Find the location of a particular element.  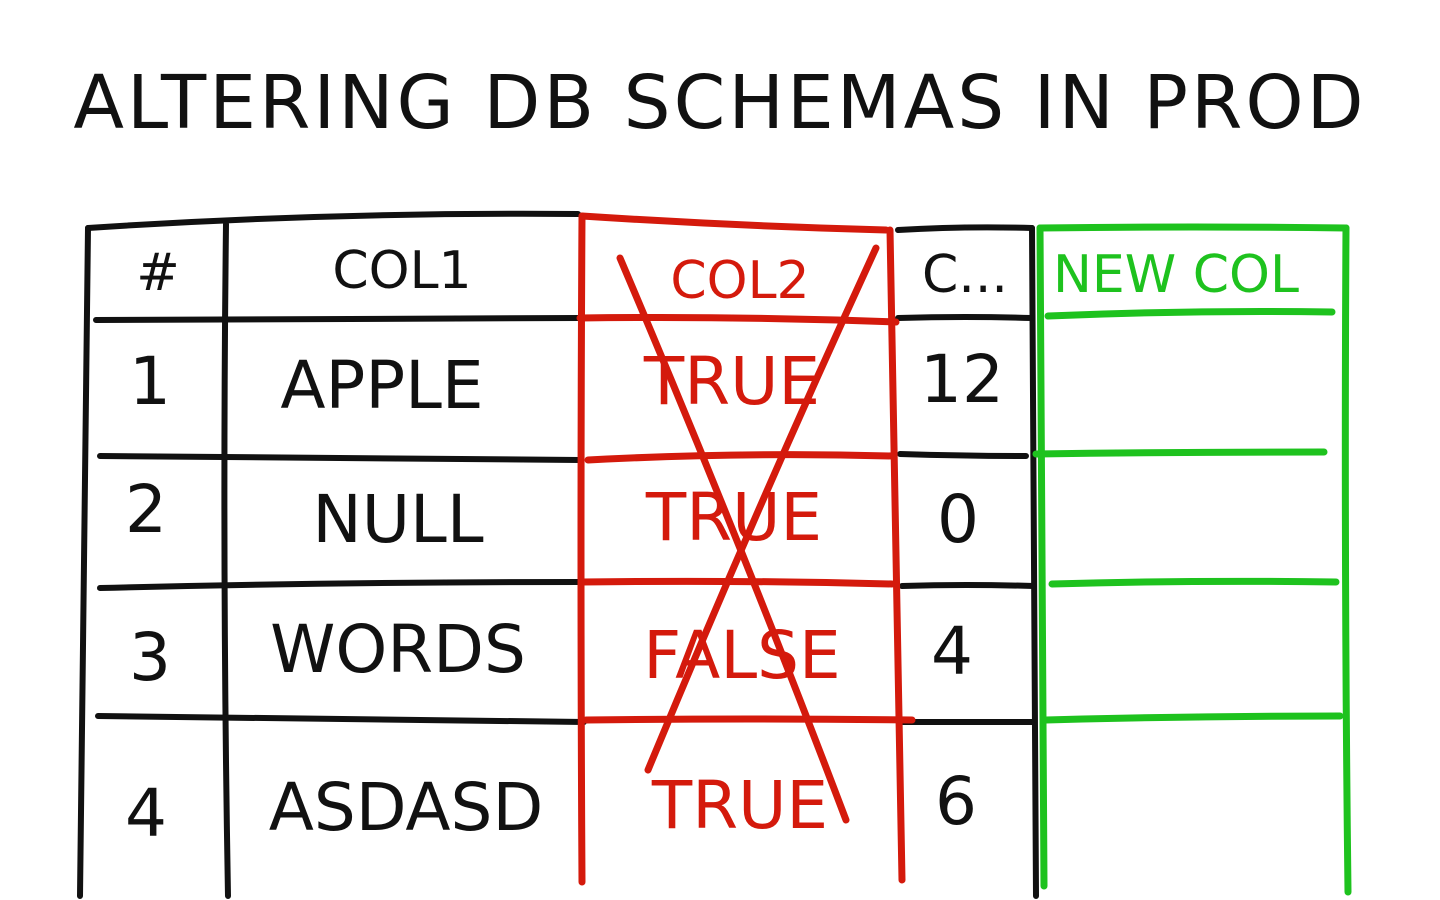

row-2-col2: TRUE is located at coordinates (733, 517).